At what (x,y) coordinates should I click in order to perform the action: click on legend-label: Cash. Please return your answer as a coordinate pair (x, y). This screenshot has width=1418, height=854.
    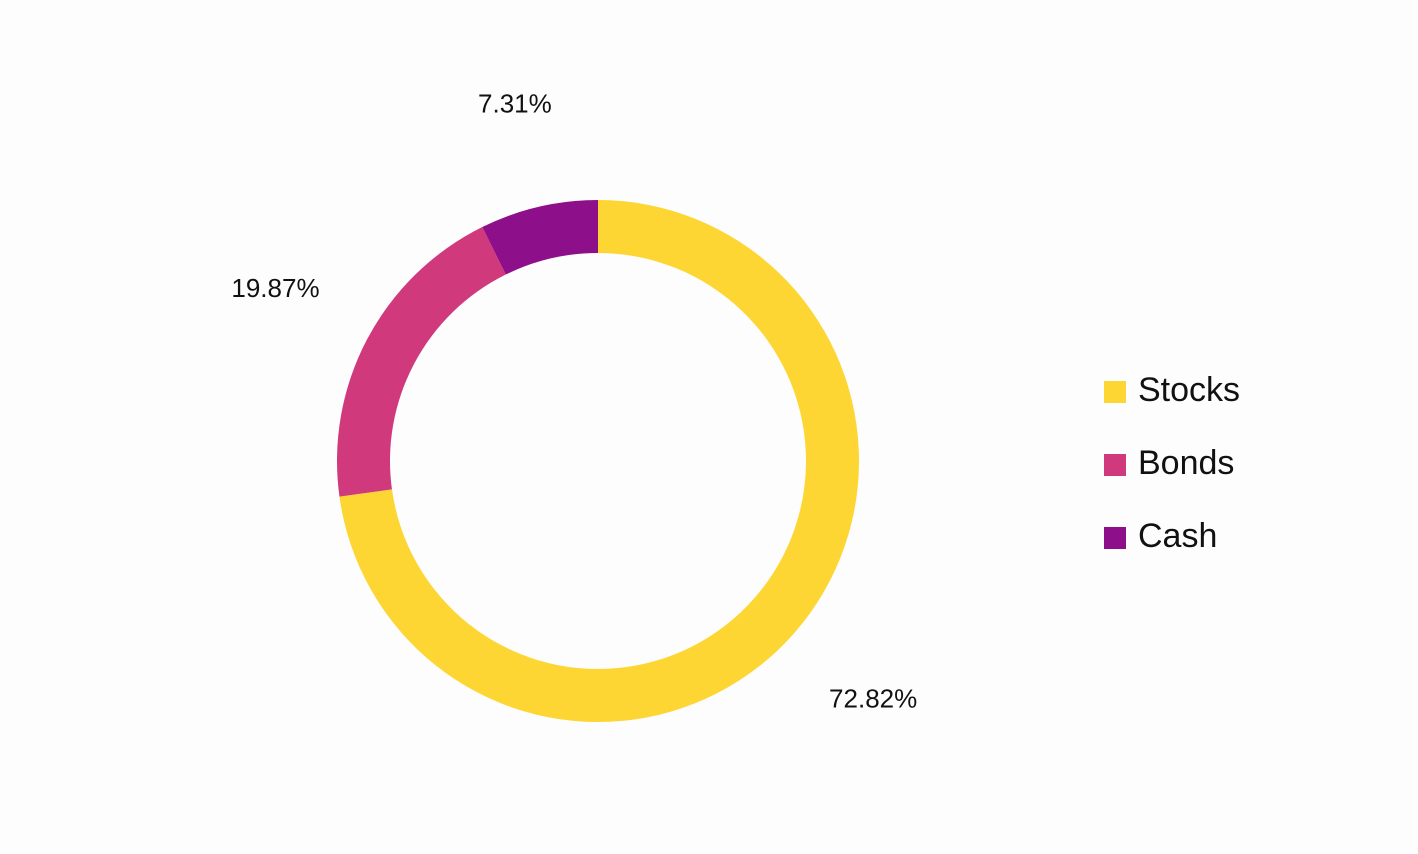
    Looking at the image, I should click on (1177, 536).